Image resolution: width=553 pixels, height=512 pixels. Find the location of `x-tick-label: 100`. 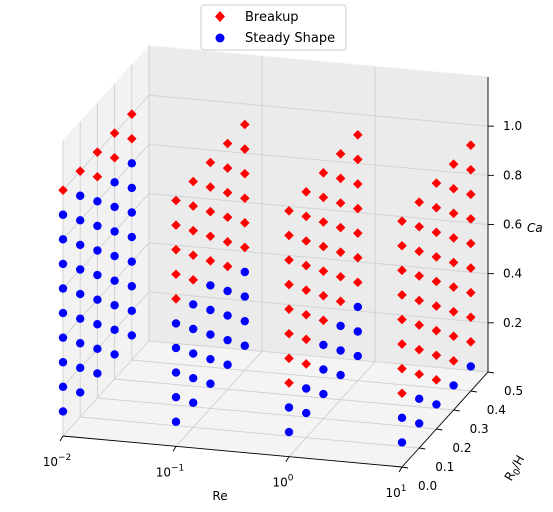

x-tick-label: 100 is located at coordinates (282, 482).